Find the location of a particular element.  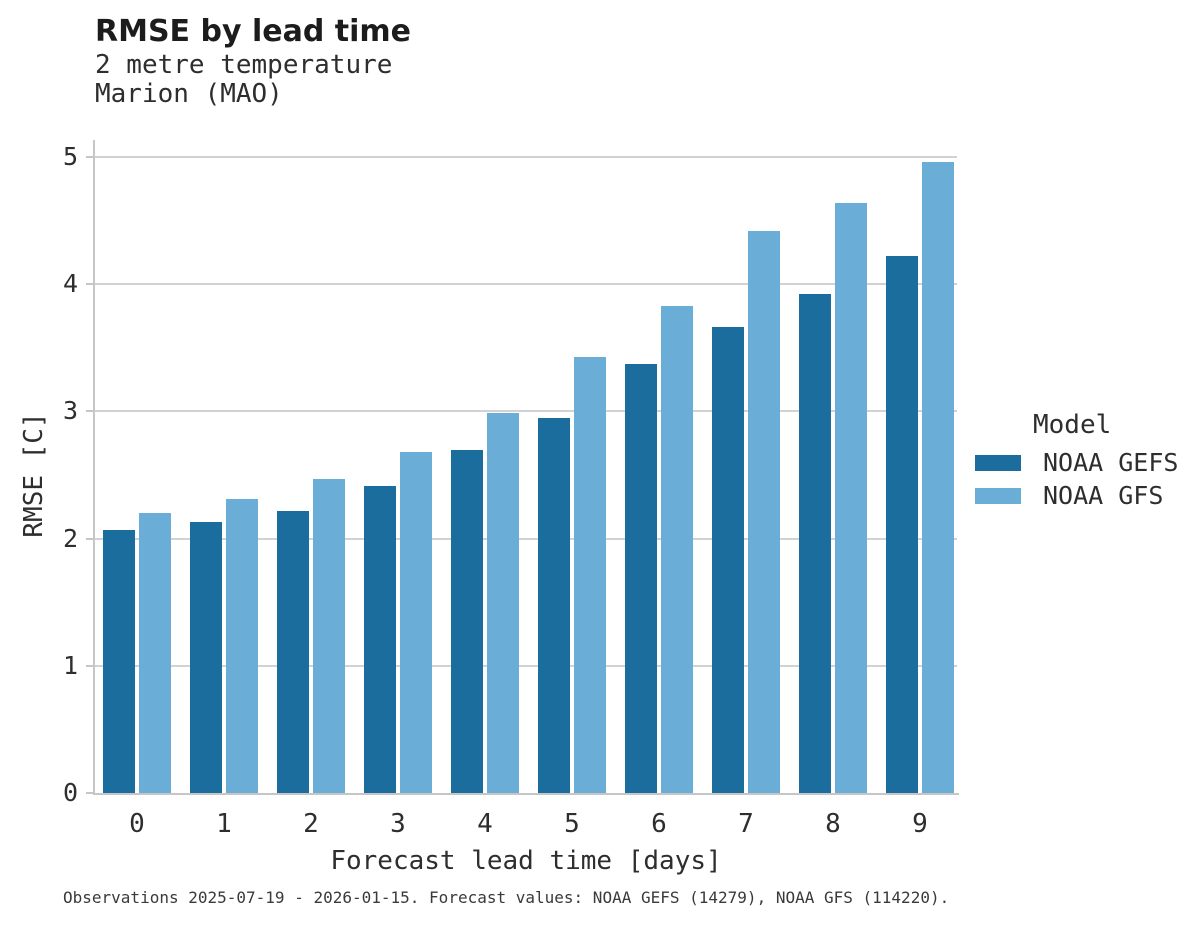

chart-subtitle-station: Marion (MAO) is located at coordinates (189, 94).